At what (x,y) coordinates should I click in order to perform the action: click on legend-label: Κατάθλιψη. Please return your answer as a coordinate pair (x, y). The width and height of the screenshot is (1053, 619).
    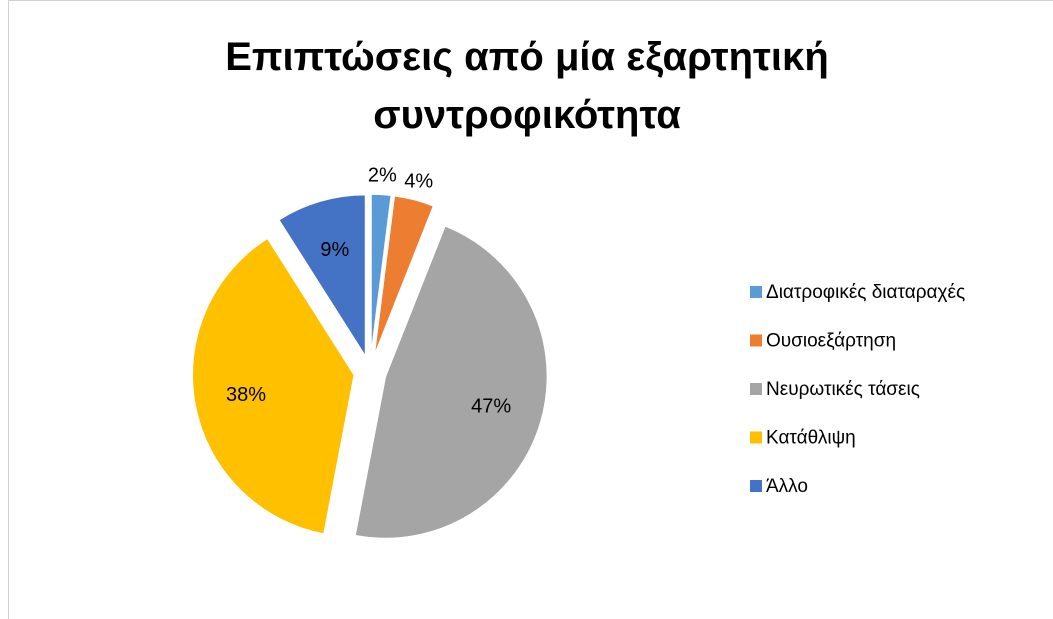
    Looking at the image, I should click on (811, 438).